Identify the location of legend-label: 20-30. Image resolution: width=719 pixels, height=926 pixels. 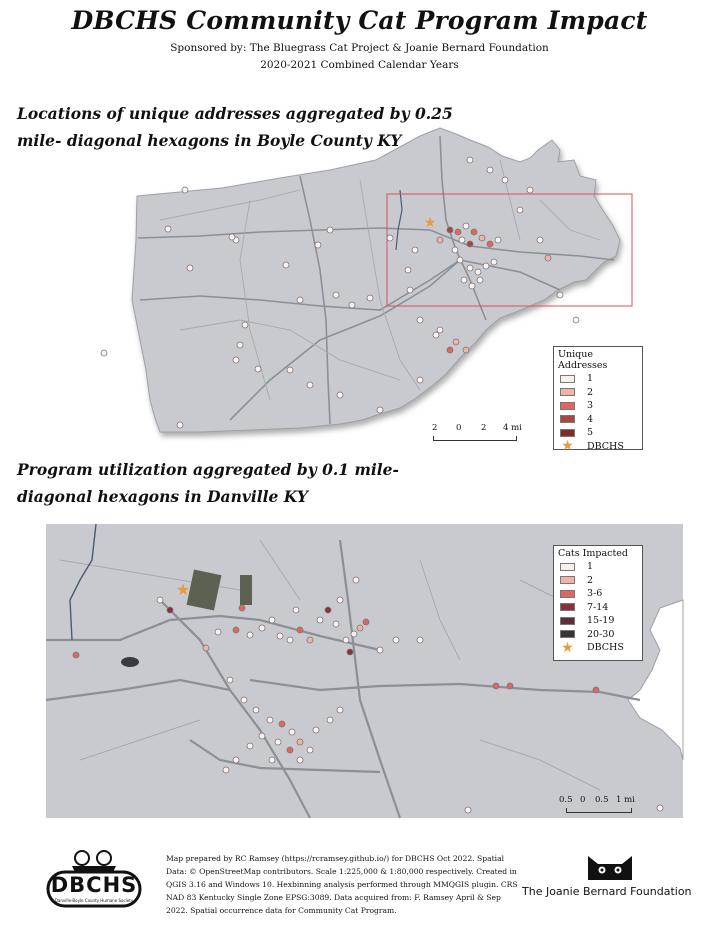
(601, 634).